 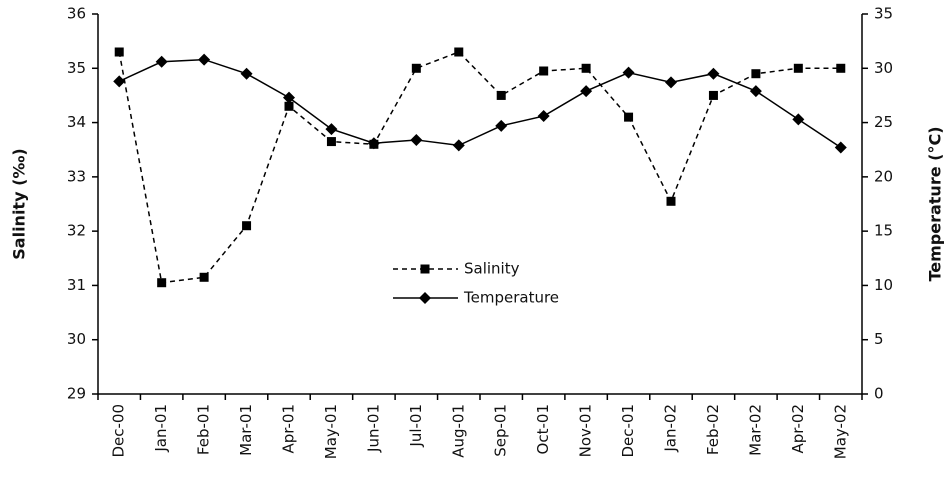 I want to click on x-tick-label: Apr-02, so click(x=798, y=429).